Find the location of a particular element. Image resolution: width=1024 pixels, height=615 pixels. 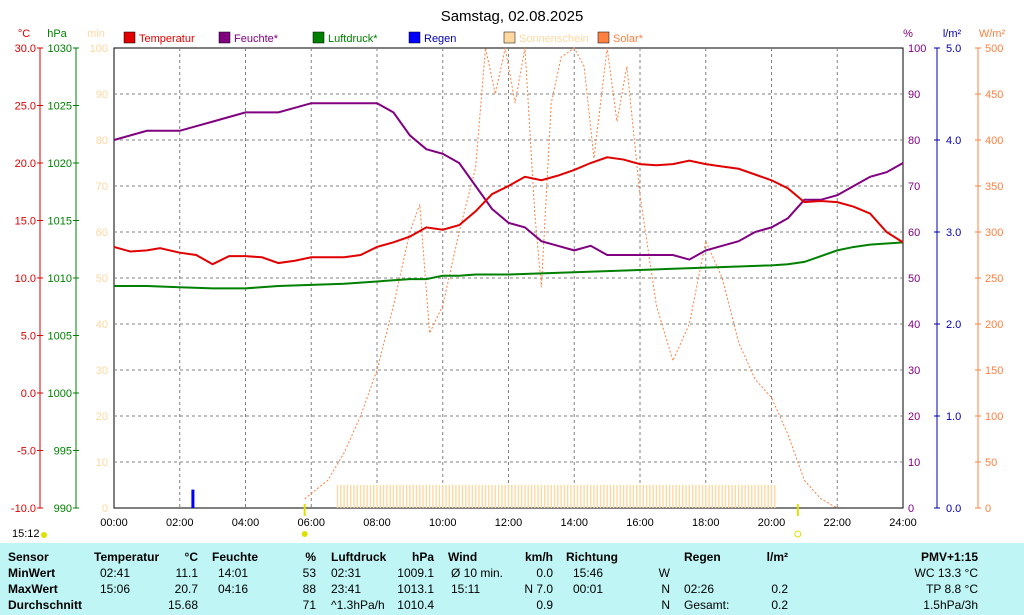

direction-time: 00:01 is located at coordinates (588, 589).